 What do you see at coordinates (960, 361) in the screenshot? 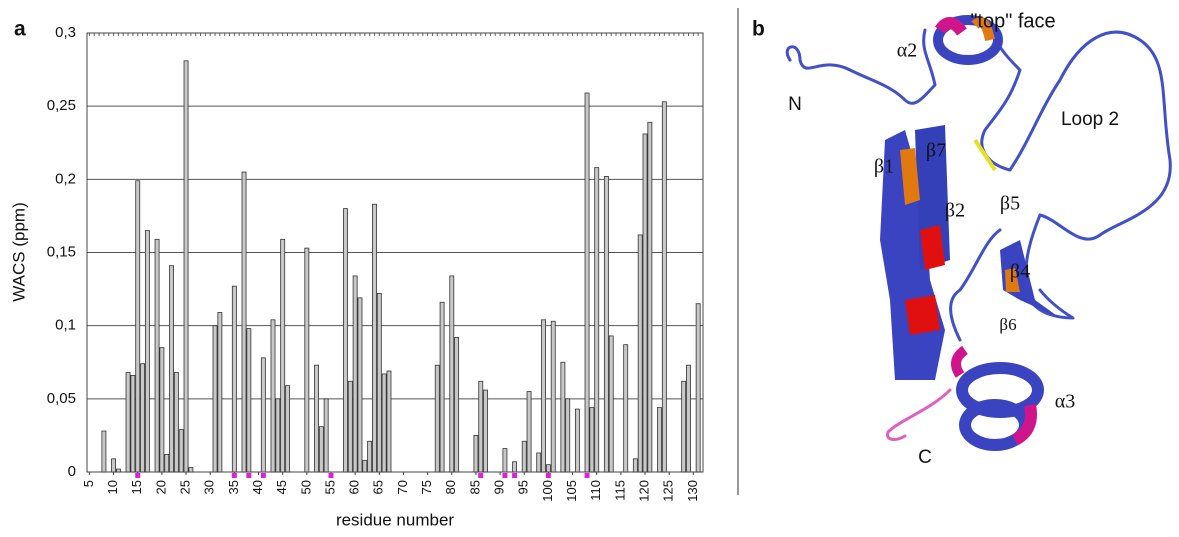
I see `helix-highlight` at bounding box center [960, 361].